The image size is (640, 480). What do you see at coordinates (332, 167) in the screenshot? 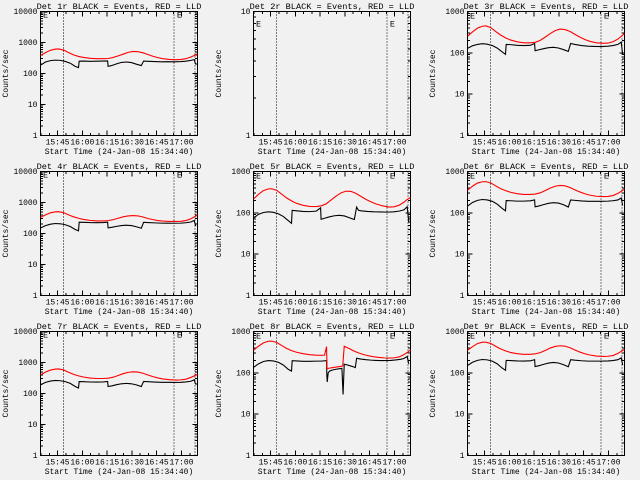
I see `panel-title: Det 5r BLACK = Events, RED = LLD` at bounding box center [332, 167].